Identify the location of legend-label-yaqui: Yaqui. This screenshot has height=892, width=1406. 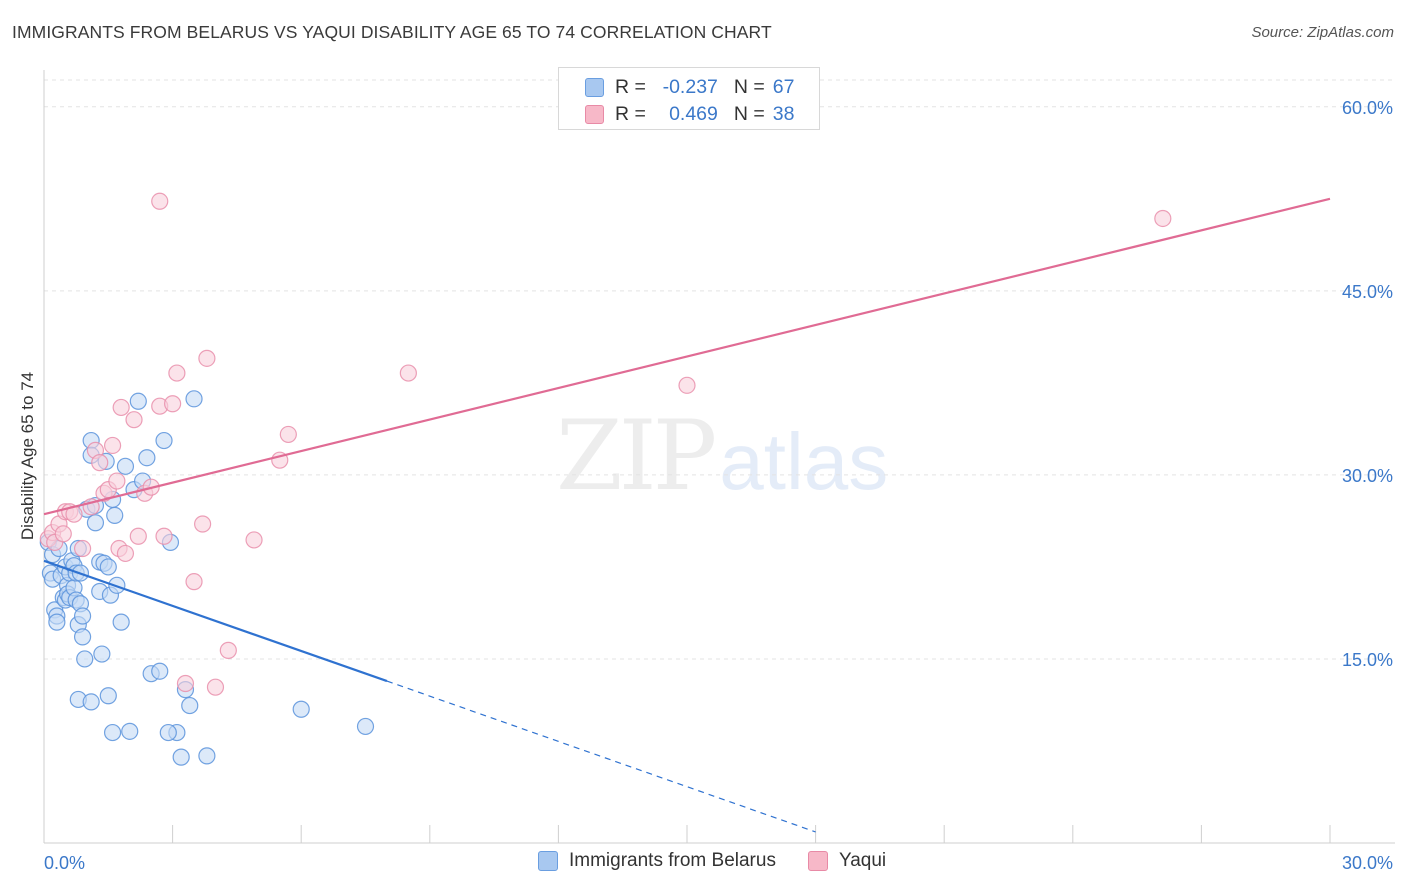
(862, 860).